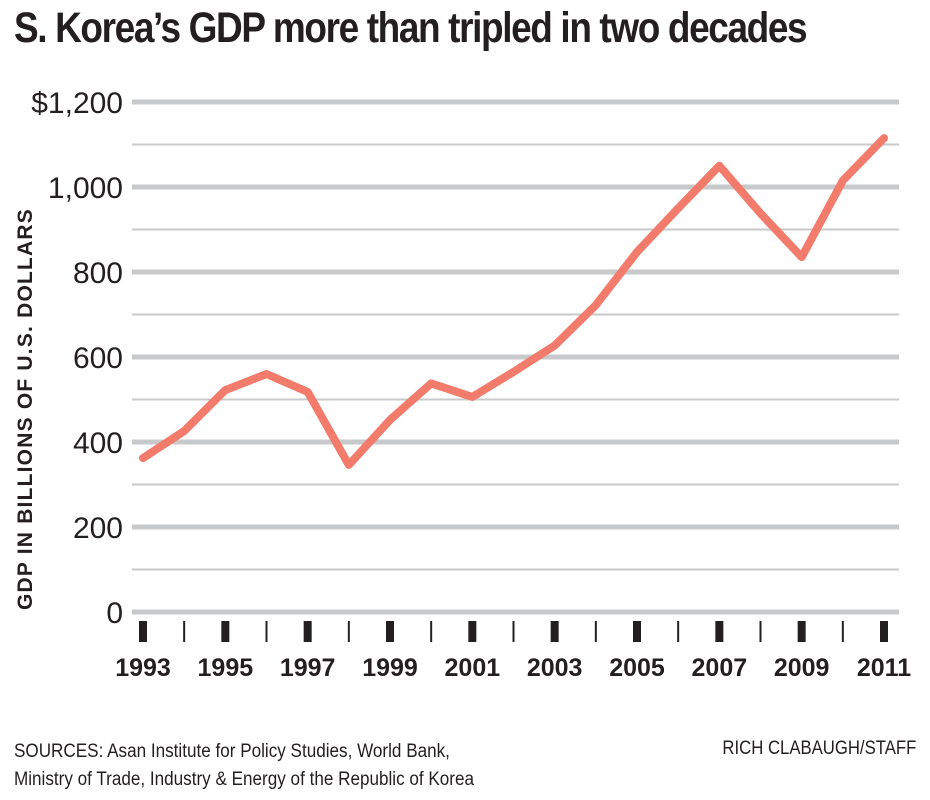  What do you see at coordinates (720, 668) in the screenshot?
I see `x-tick-label: 2007` at bounding box center [720, 668].